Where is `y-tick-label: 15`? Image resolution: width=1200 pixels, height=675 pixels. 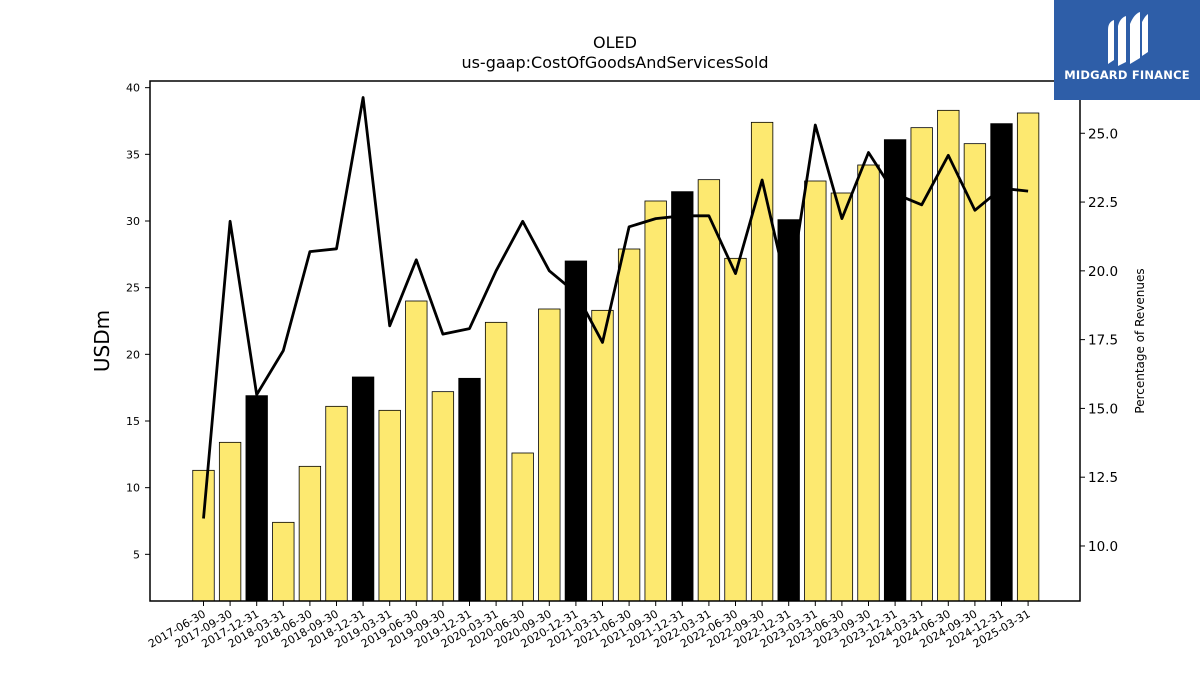 y-tick-label: 15 is located at coordinates (133, 421).